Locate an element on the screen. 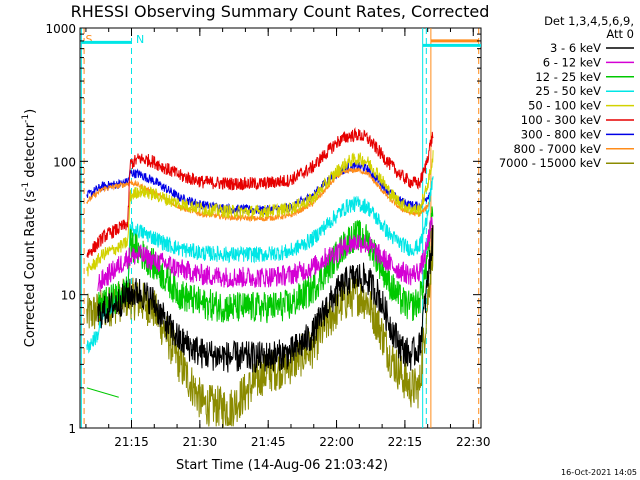 The width and height of the screenshot is (640, 480). x-tick-label: 21:30 is located at coordinates (200, 442).